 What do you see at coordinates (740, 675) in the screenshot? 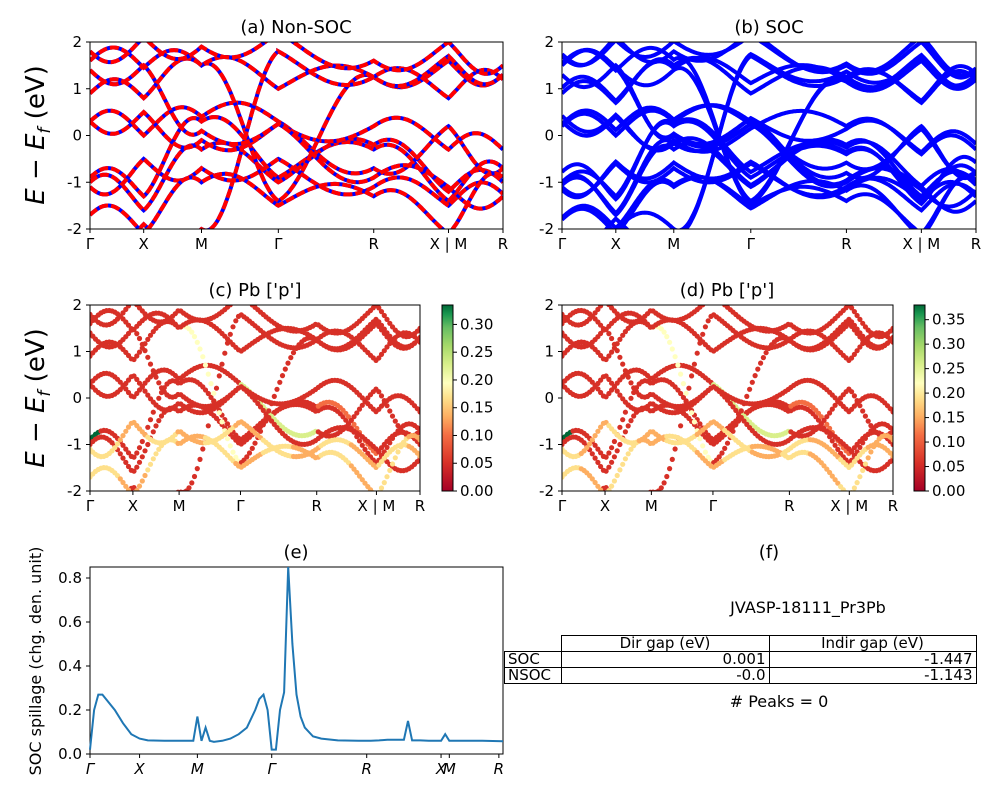
I see `table-row: NSOC -0.0 -1.143` at bounding box center [740, 675].